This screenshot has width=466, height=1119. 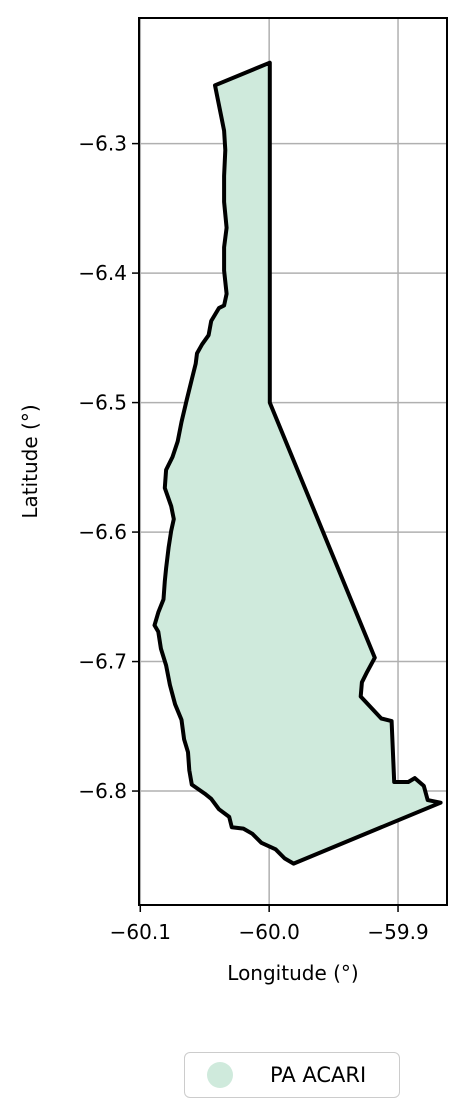 What do you see at coordinates (269, 932) in the screenshot?
I see `x-tick-label: −60.0` at bounding box center [269, 932].